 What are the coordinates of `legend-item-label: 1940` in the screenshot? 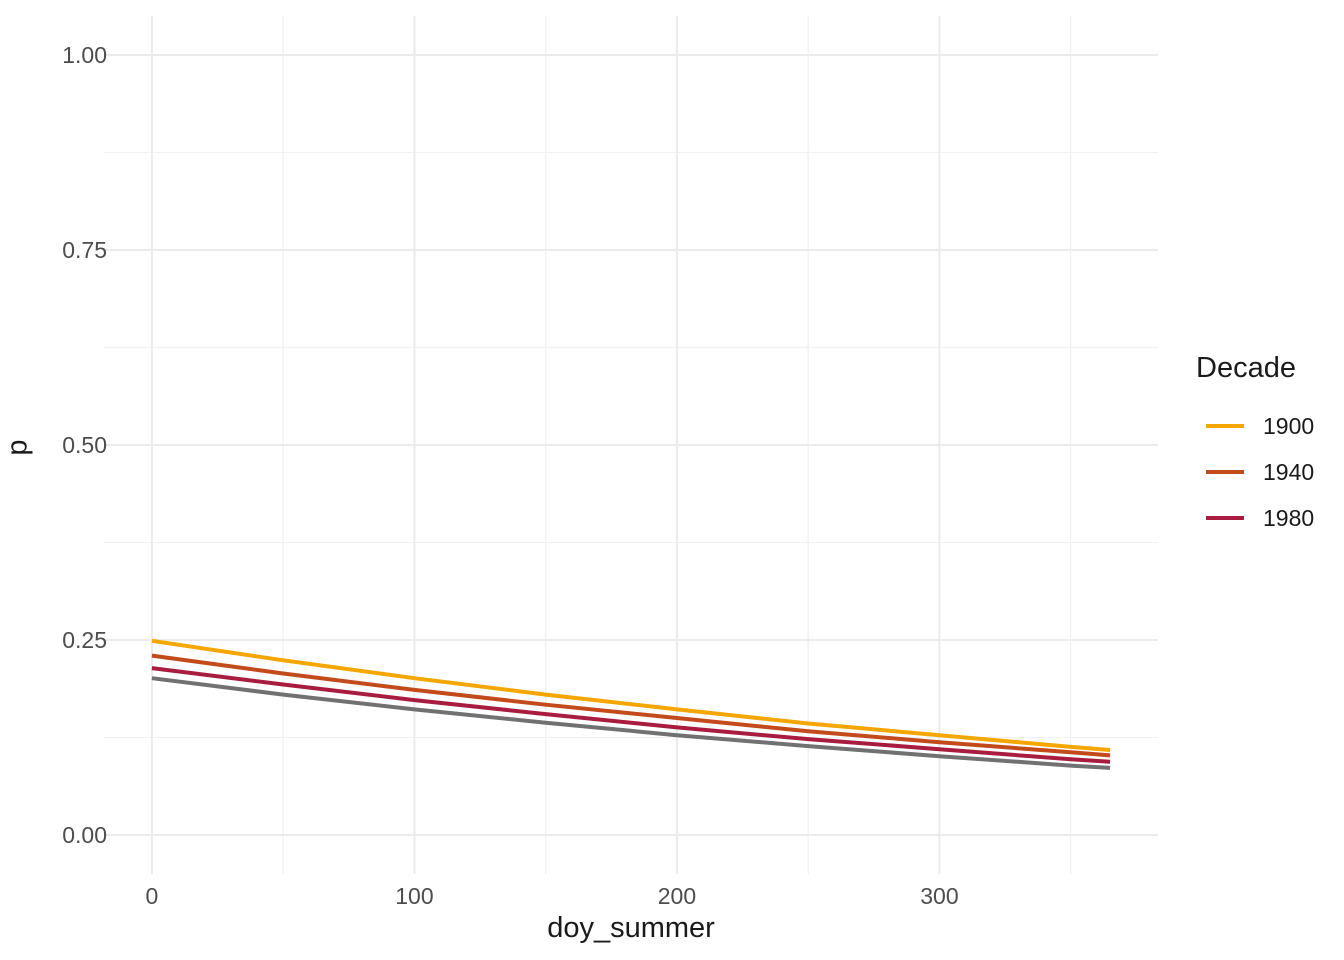 It's located at (1289, 471).